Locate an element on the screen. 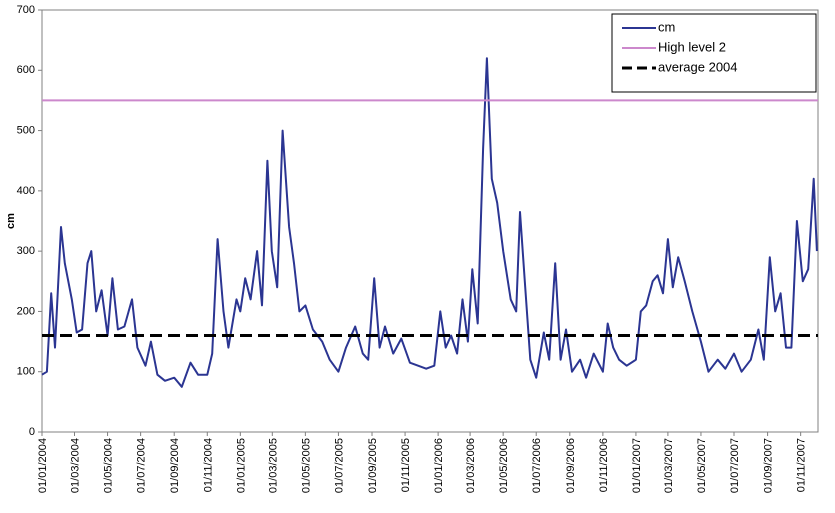 Image resolution: width=835 pixels, height=513 pixels. x-tick-label: 01/01/2006 is located at coordinates (439, 465).